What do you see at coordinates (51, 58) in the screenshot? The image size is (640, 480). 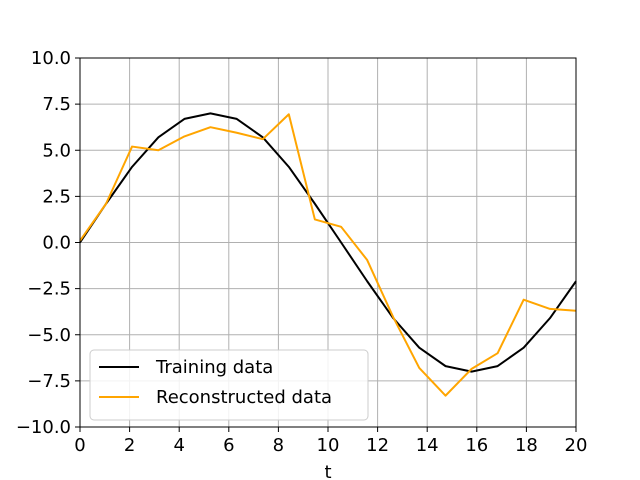 I see `y-tick-label: 10.0` at bounding box center [51, 58].